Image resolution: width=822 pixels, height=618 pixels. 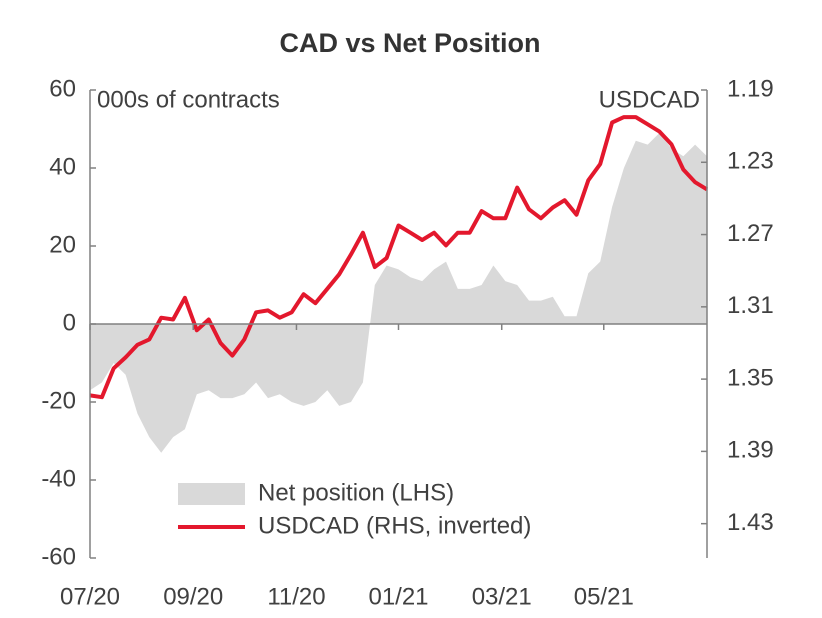 What do you see at coordinates (409, 43) in the screenshot?
I see `chart-title: CAD vs Net Position` at bounding box center [409, 43].